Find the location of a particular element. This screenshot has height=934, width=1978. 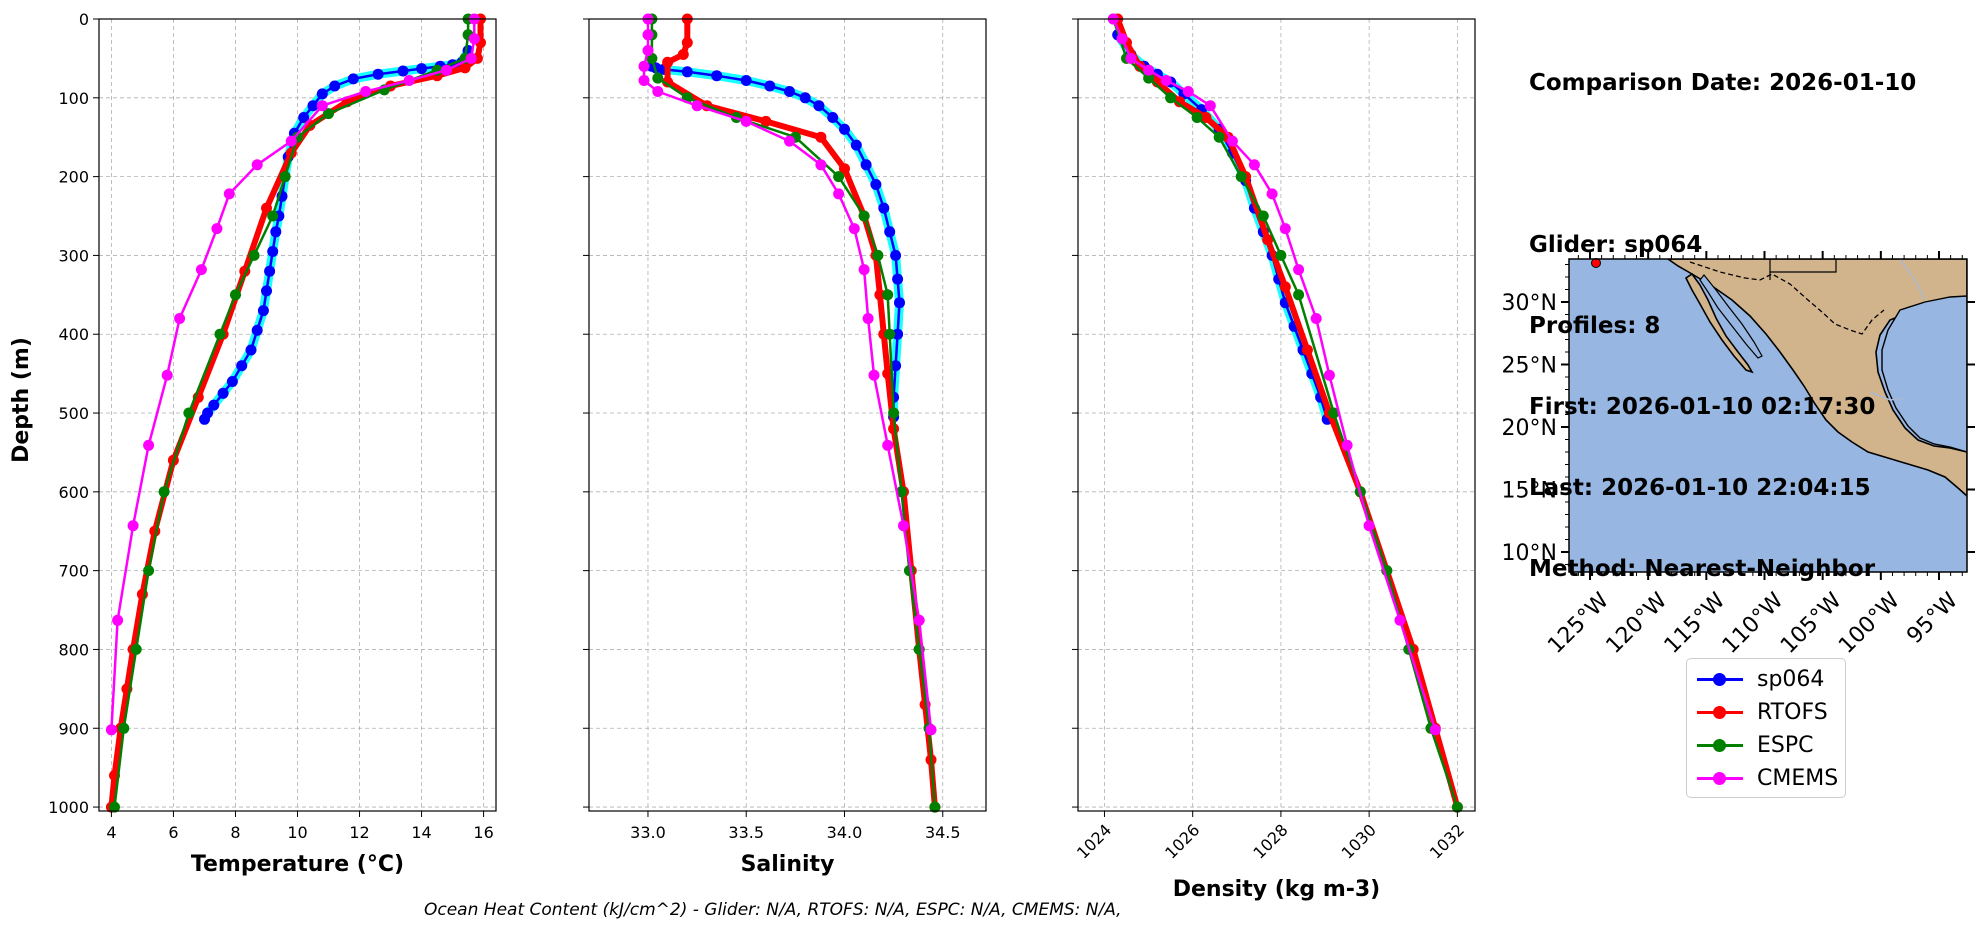

map-gulf-of-mexico is located at coordinates (1924, 374).